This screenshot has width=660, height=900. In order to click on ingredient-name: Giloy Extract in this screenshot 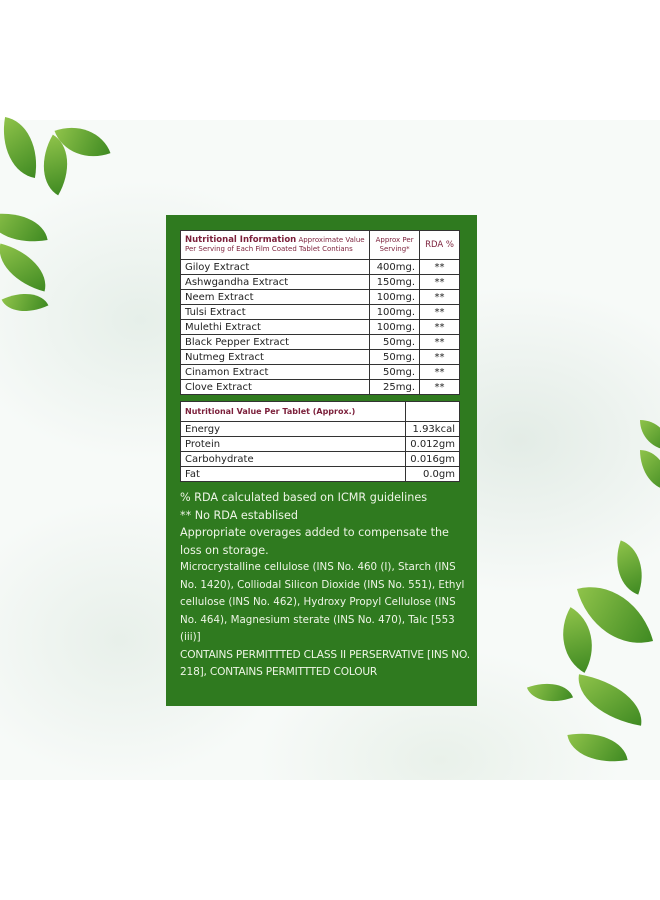, I will do `click(275, 267)`.